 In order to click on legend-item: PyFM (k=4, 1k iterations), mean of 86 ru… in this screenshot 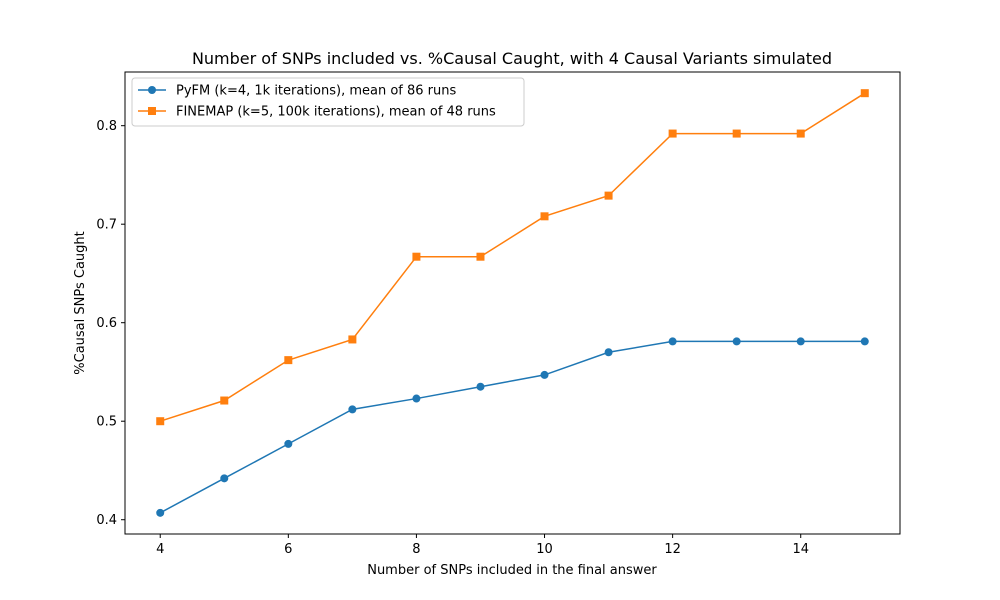, I will do `click(297, 91)`.